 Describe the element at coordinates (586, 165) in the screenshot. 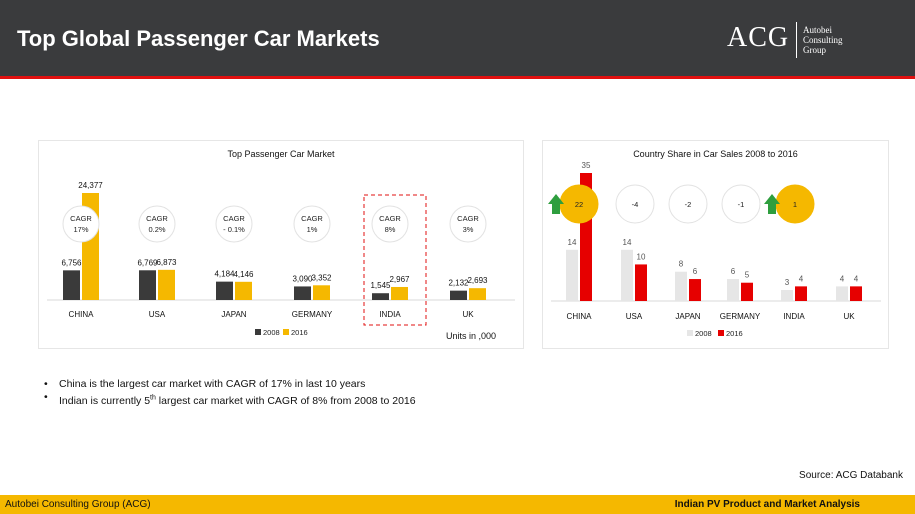

I see `data-label-2016: 35` at that location.